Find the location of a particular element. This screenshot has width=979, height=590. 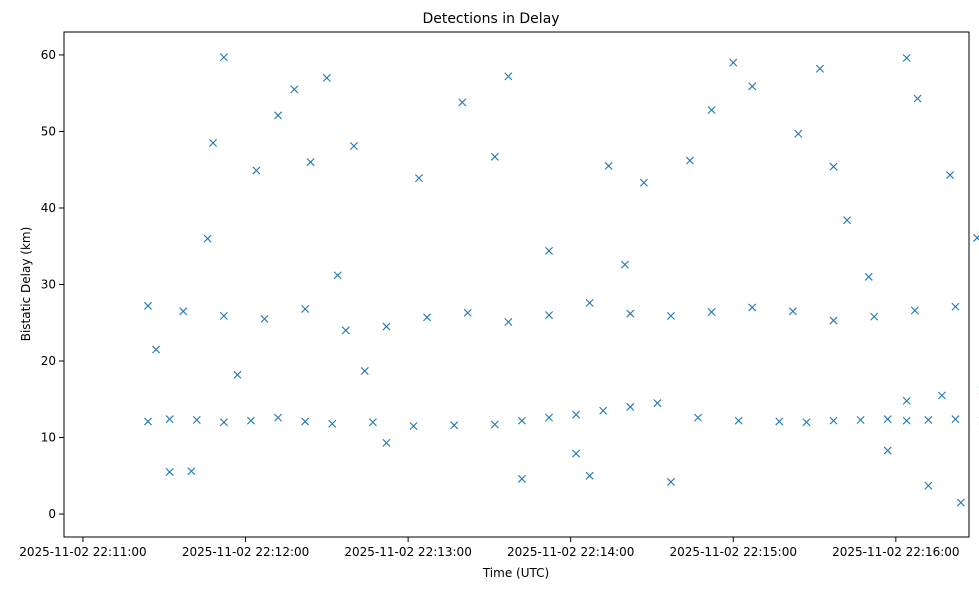

x-tick-label: 2025-11-02 22:15:00 is located at coordinates (733, 552).